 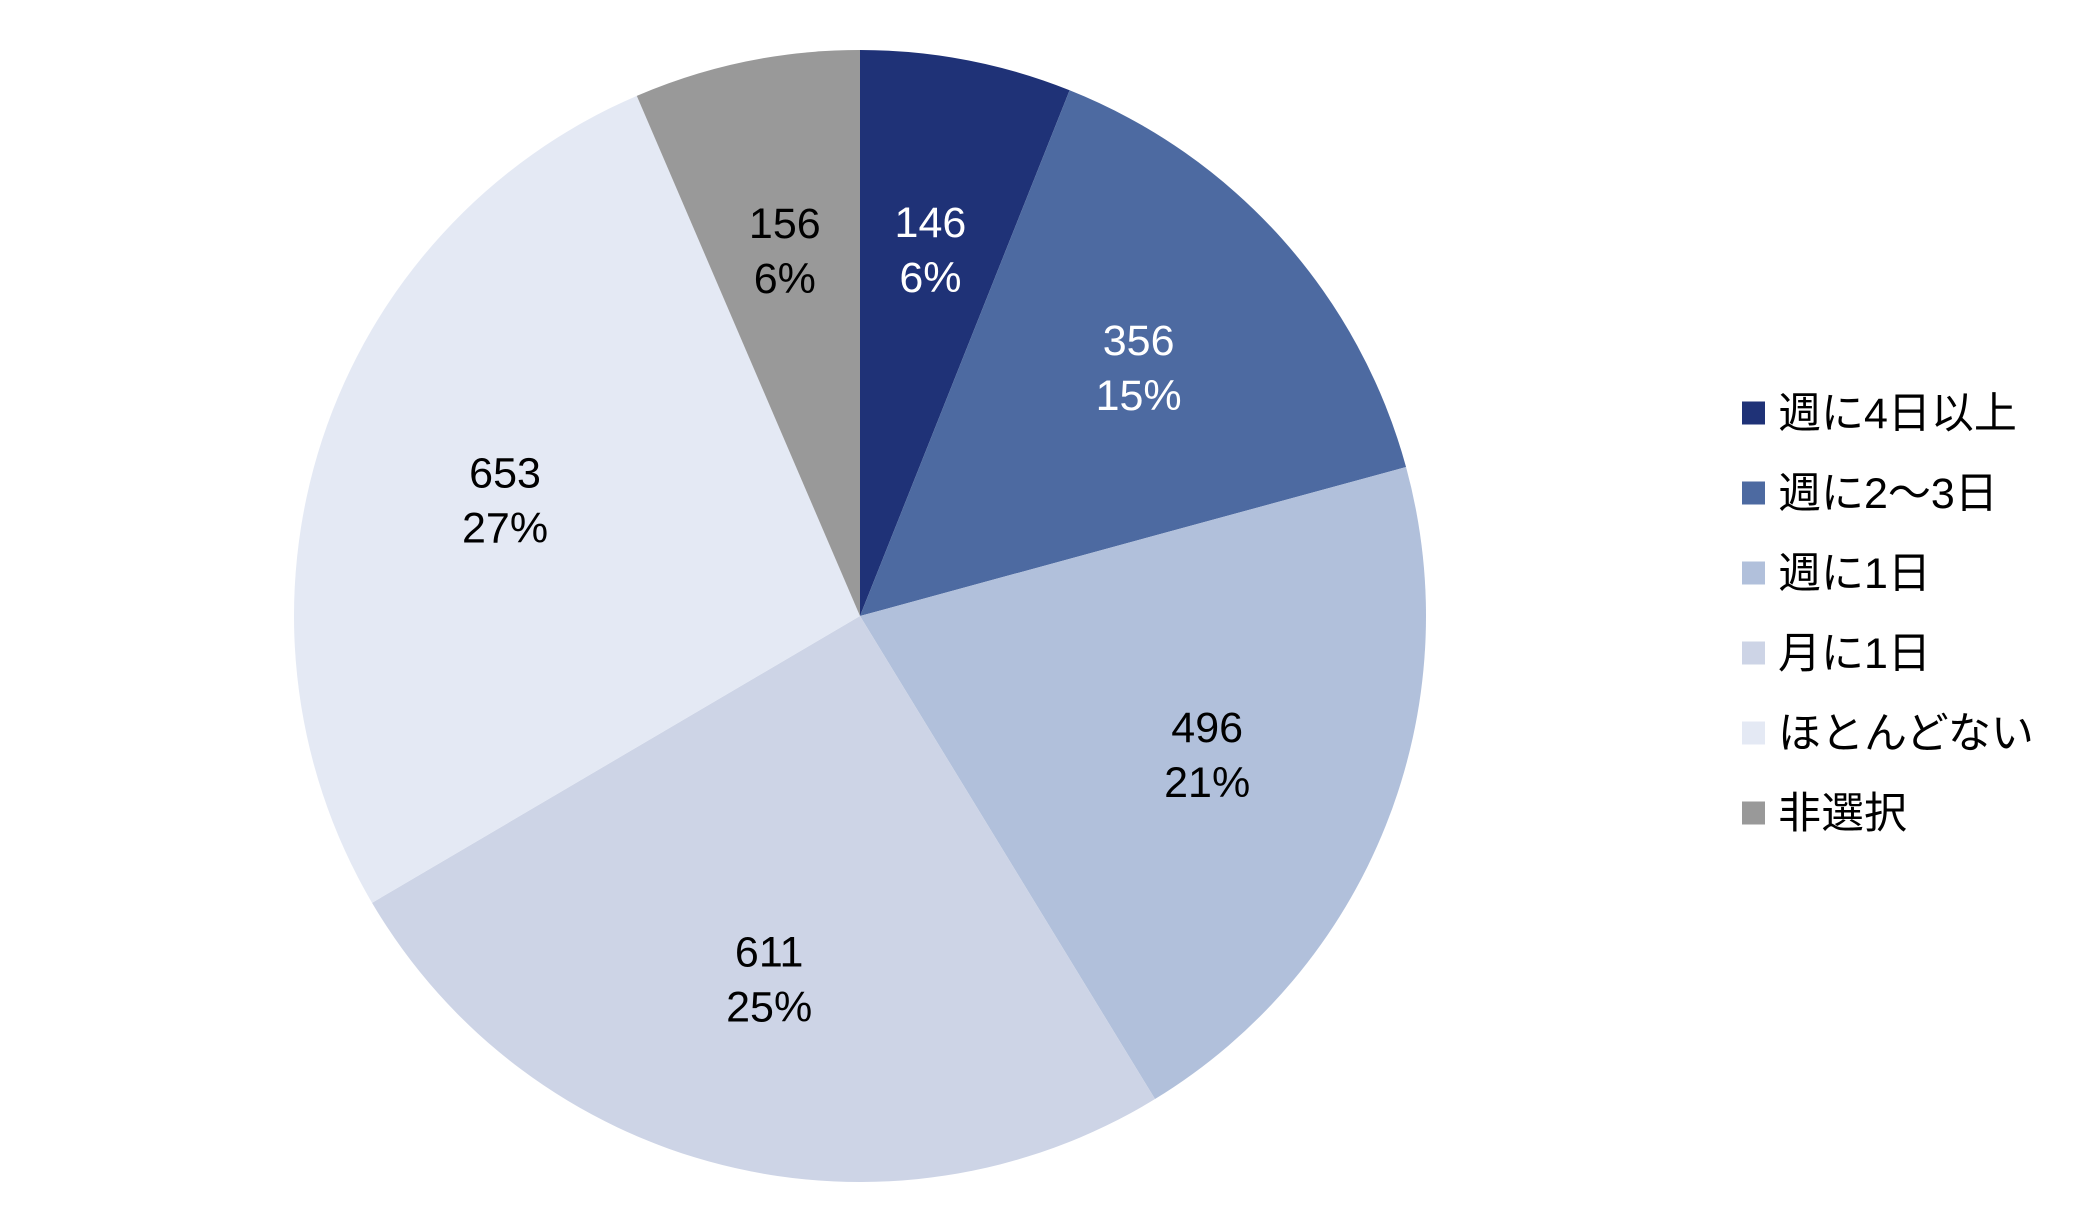 I want to click on slice-data-label: 611 25%, so click(x=769, y=979).